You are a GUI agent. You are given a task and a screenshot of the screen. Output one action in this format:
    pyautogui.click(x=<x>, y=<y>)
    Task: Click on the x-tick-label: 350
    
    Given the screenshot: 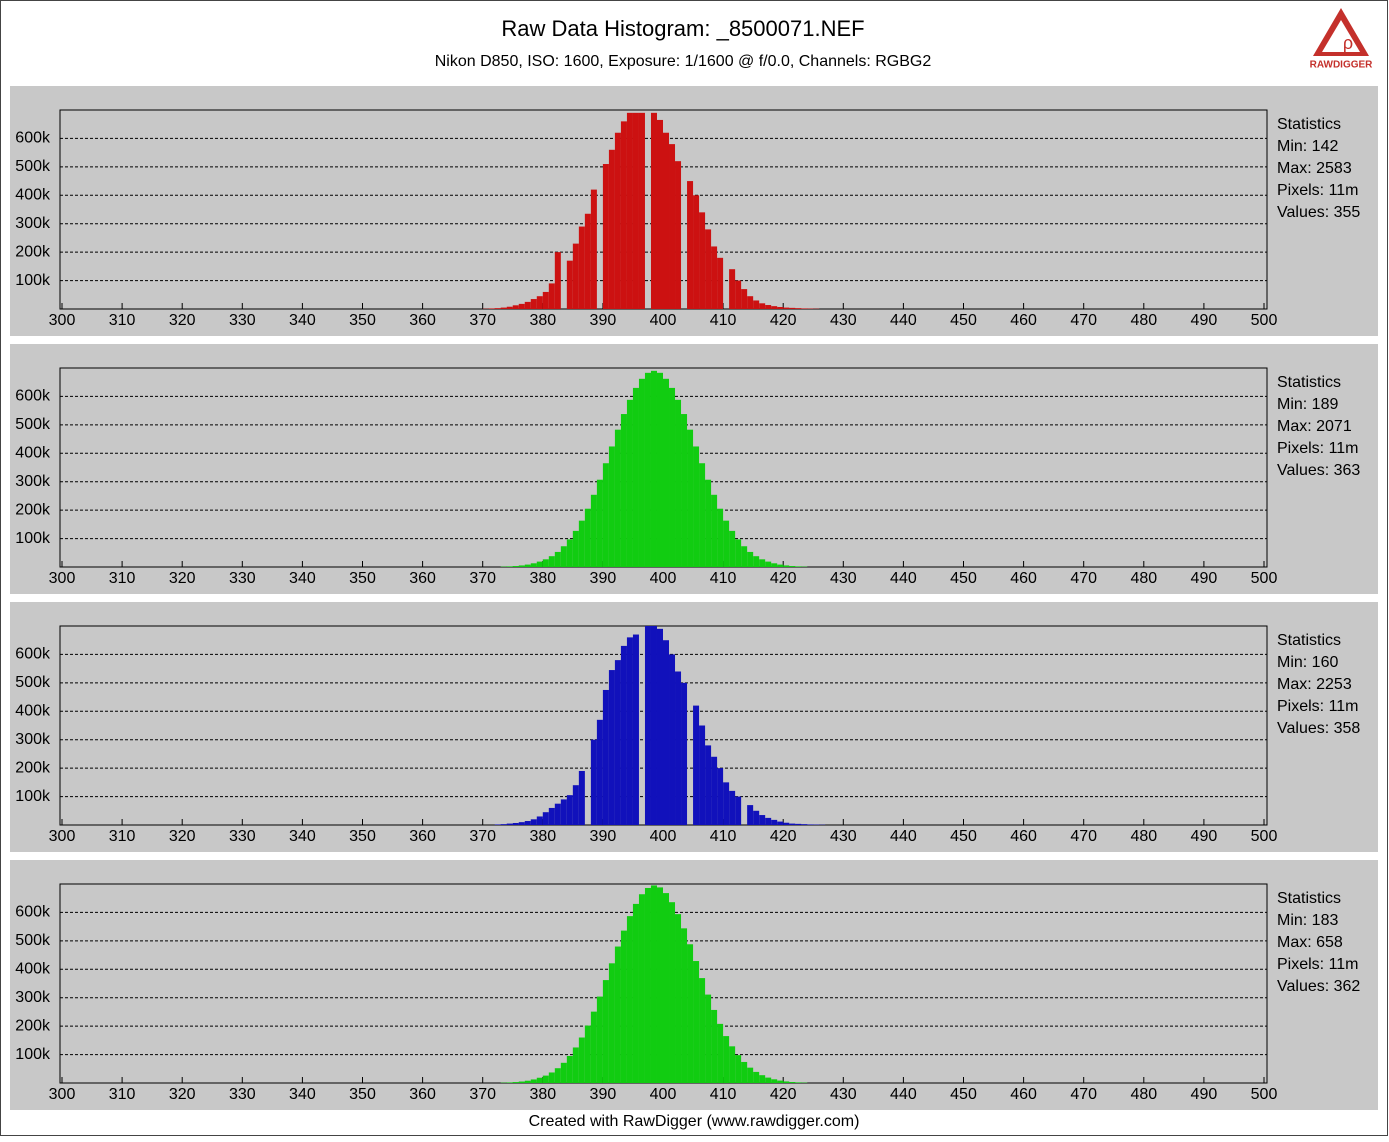 What is the action you would take?
    pyautogui.click(x=362, y=1094)
    